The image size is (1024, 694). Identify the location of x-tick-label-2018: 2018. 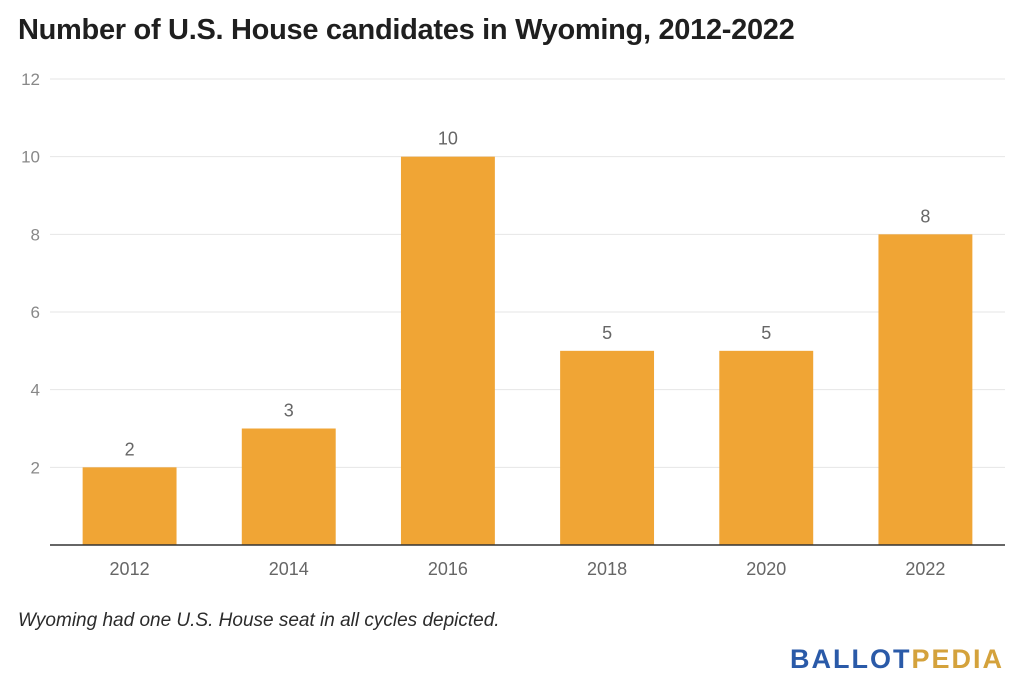
(607, 569).